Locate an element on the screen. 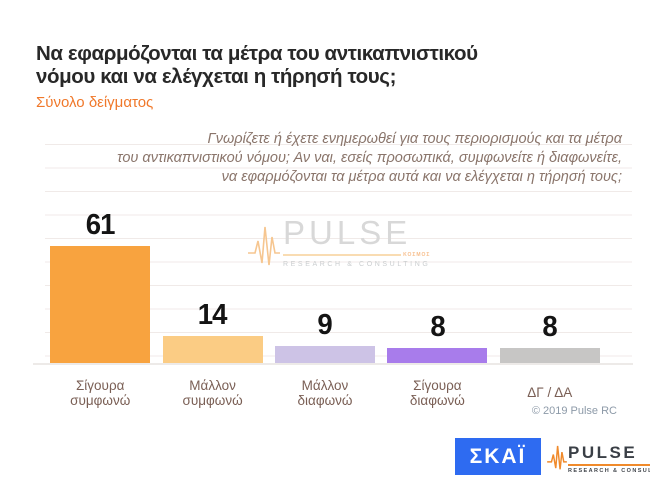  sample-subtitle: Σύνολο δείγματος is located at coordinates (95, 102).